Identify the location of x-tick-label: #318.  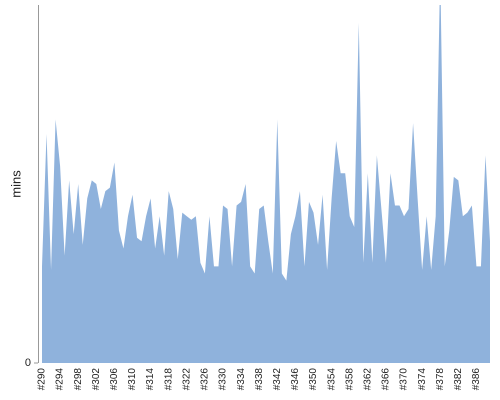
(168, 379).